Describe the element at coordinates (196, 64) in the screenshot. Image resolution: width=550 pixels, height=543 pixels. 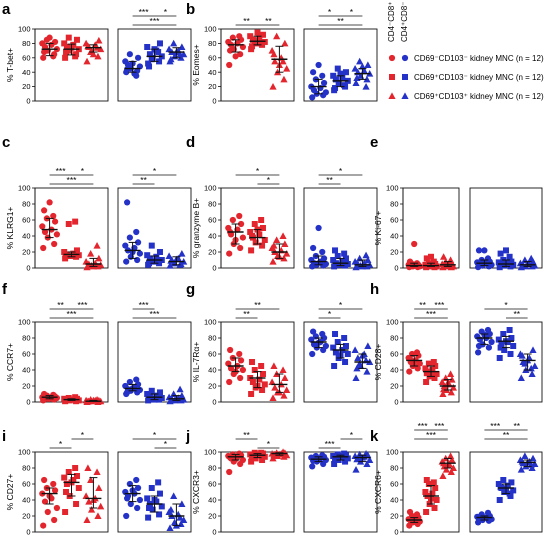
I see `y-axis-label: % Eomes+` at that location.